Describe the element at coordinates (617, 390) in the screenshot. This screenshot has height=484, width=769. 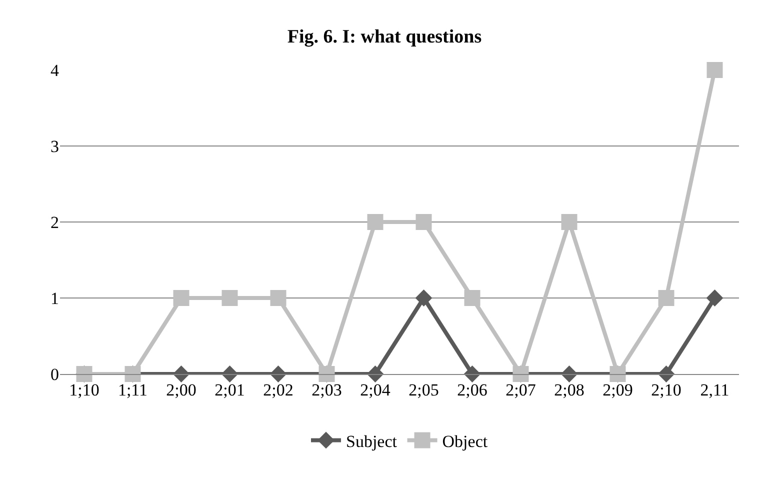
I see `x-tick-label: 2;09` at that location.